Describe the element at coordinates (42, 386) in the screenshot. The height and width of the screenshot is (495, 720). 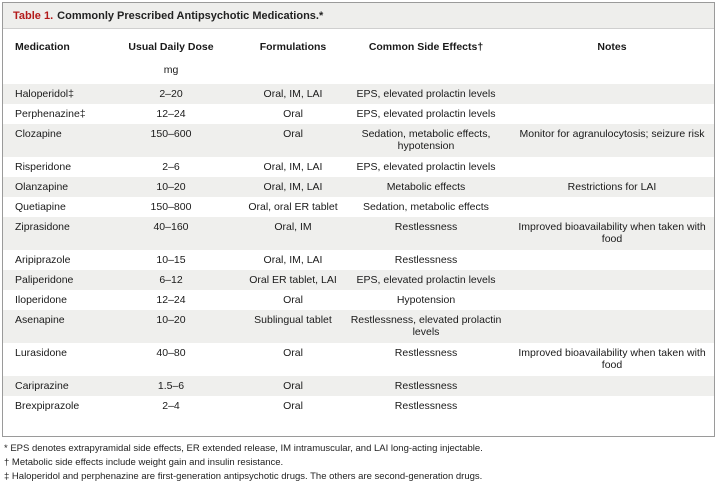
I see `cell-medication: Cariprazine` at that location.